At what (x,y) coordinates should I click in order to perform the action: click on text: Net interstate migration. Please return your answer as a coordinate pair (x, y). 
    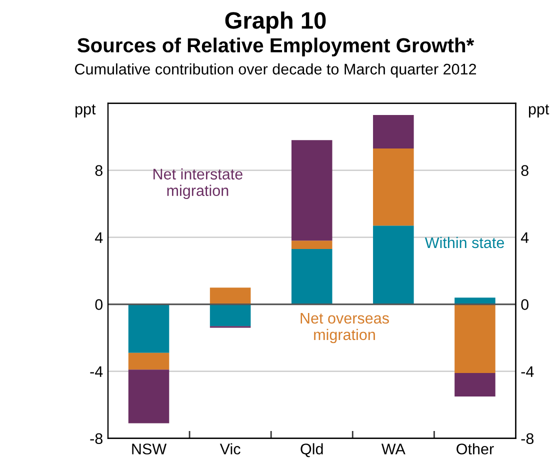
    Looking at the image, I should click on (198, 184).